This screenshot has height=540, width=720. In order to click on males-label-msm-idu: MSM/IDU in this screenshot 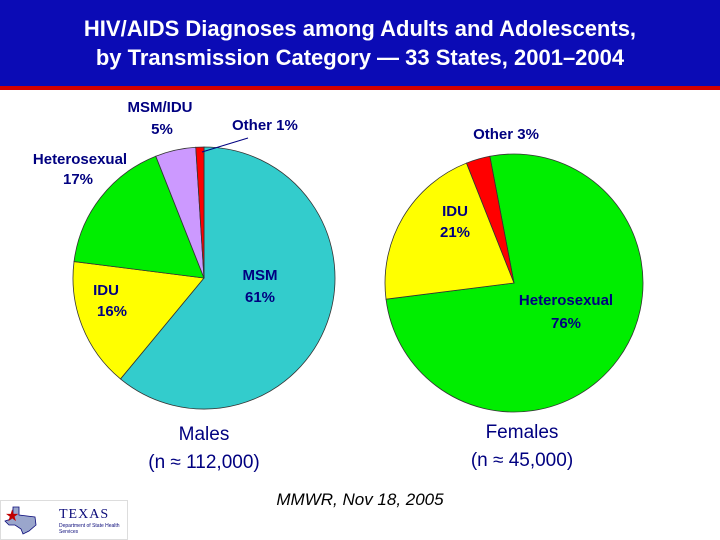, I will do `click(160, 107)`.